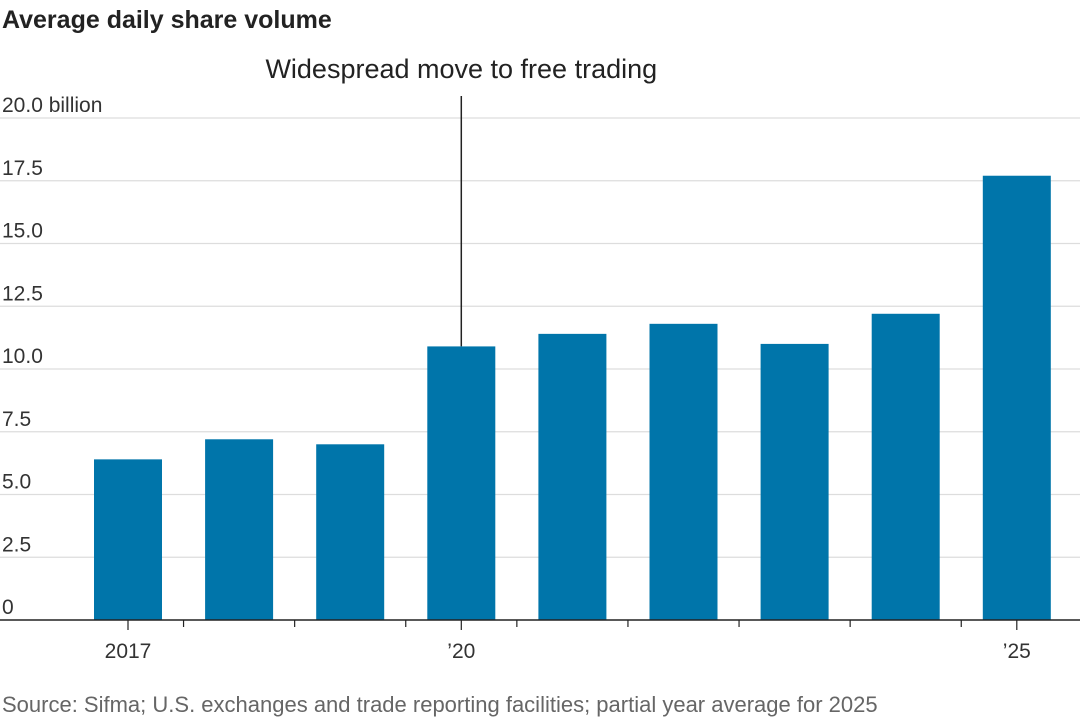 The width and height of the screenshot is (1080, 720). What do you see at coordinates (1017, 651) in the screenshot?
I see `x-tick-label: ’25` at bounding box center [1017, 651].